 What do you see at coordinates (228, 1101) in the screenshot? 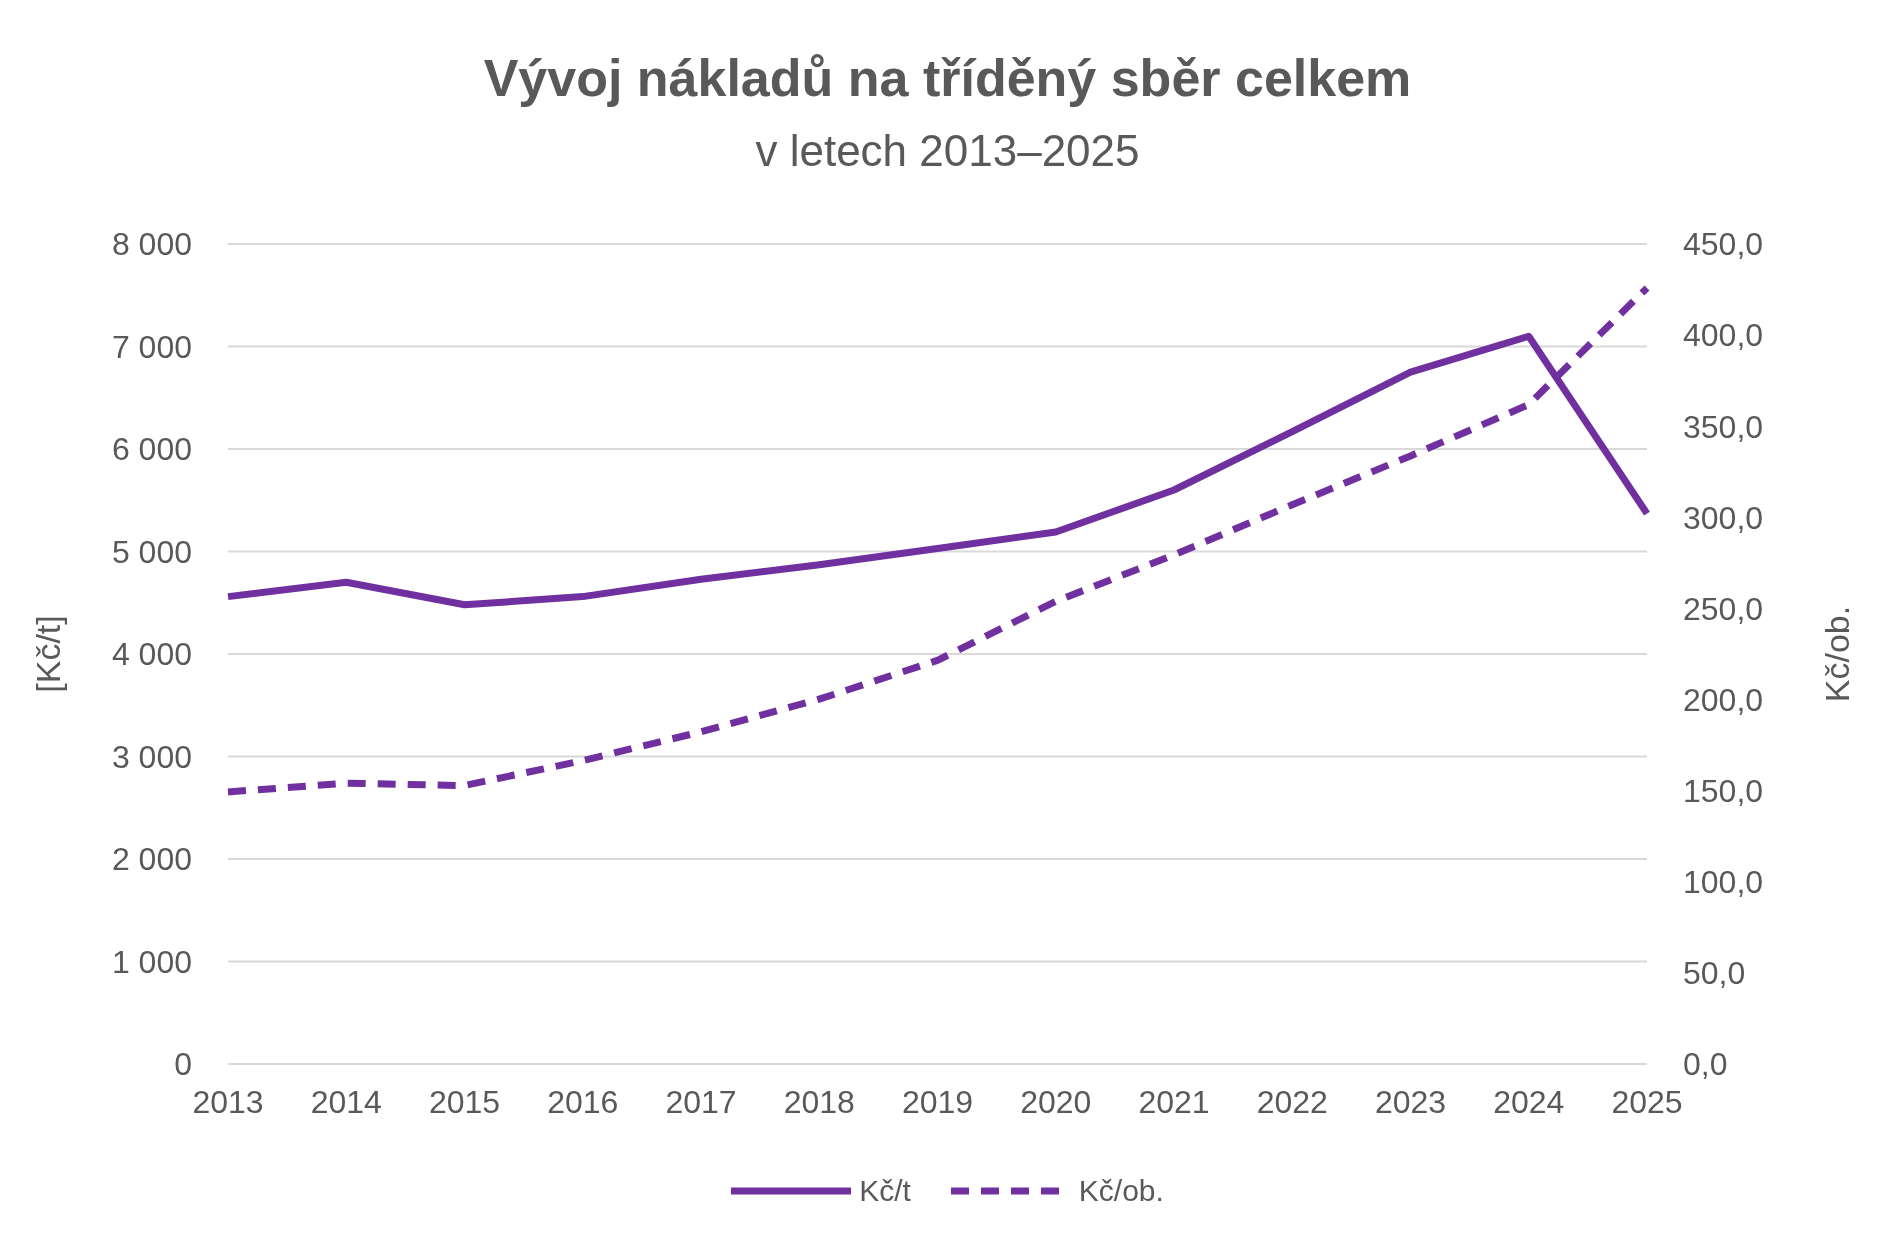
I see `x-tick-label: 2013` at bounding box center [228, 1101].